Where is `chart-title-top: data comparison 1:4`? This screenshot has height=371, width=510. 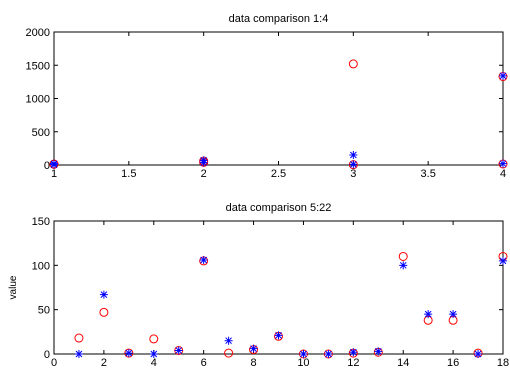
chart-title-top: data comparison 1:4 is located at coordinates (279, 19).